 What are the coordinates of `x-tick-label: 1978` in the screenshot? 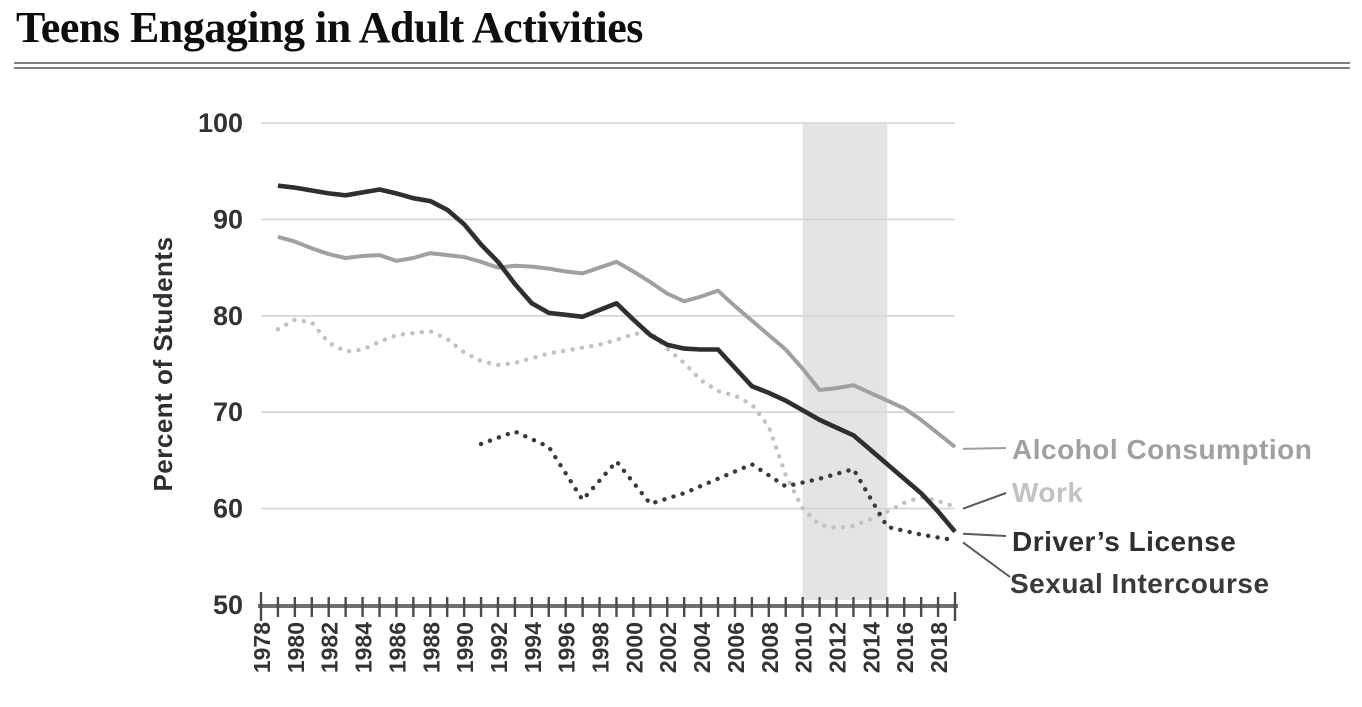 It's located at (262, 647).